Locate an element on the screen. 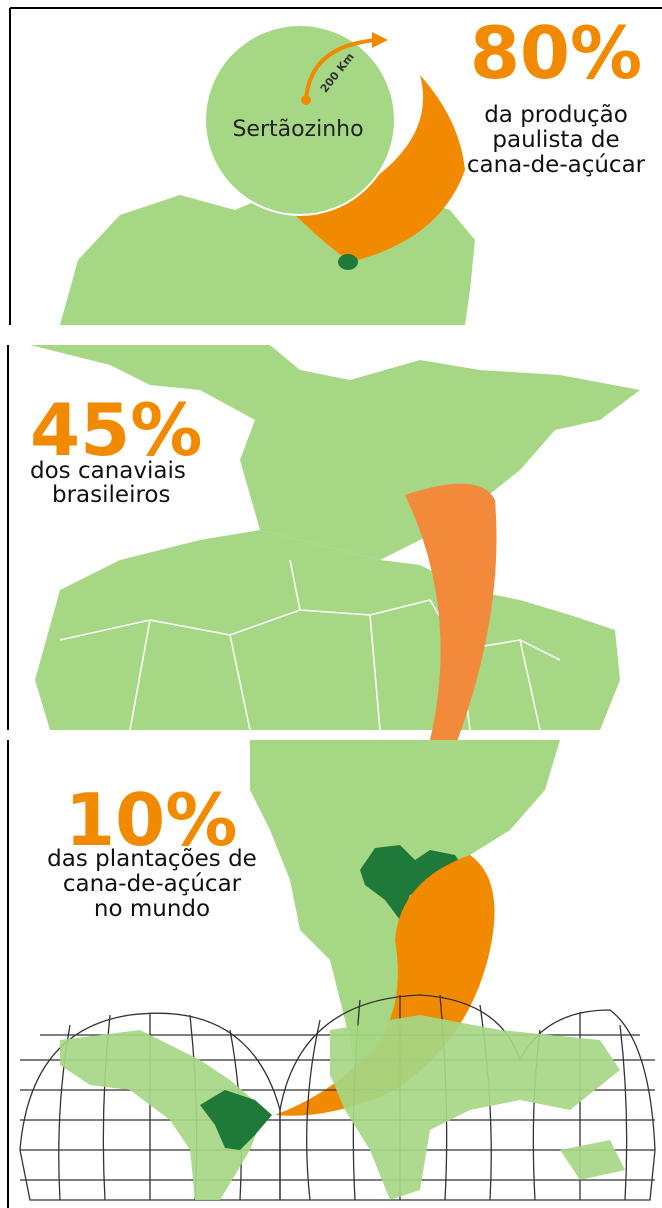 The height and width of the screenshot is (1208, 662). caption: paulista de is located at coordinates (555, 140).